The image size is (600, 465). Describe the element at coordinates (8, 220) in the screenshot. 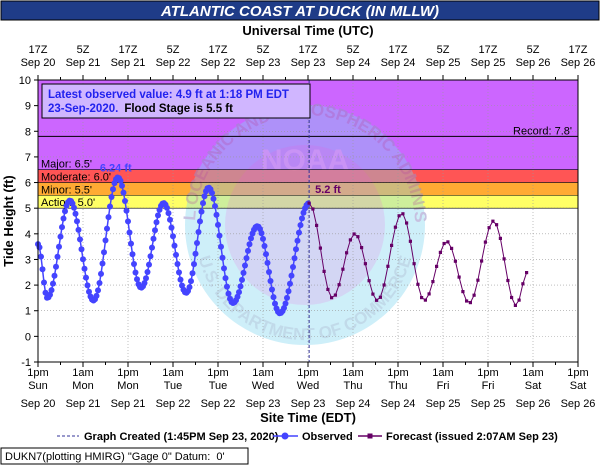

I see `y-axis-title: Tide Height (ft)` at that location.